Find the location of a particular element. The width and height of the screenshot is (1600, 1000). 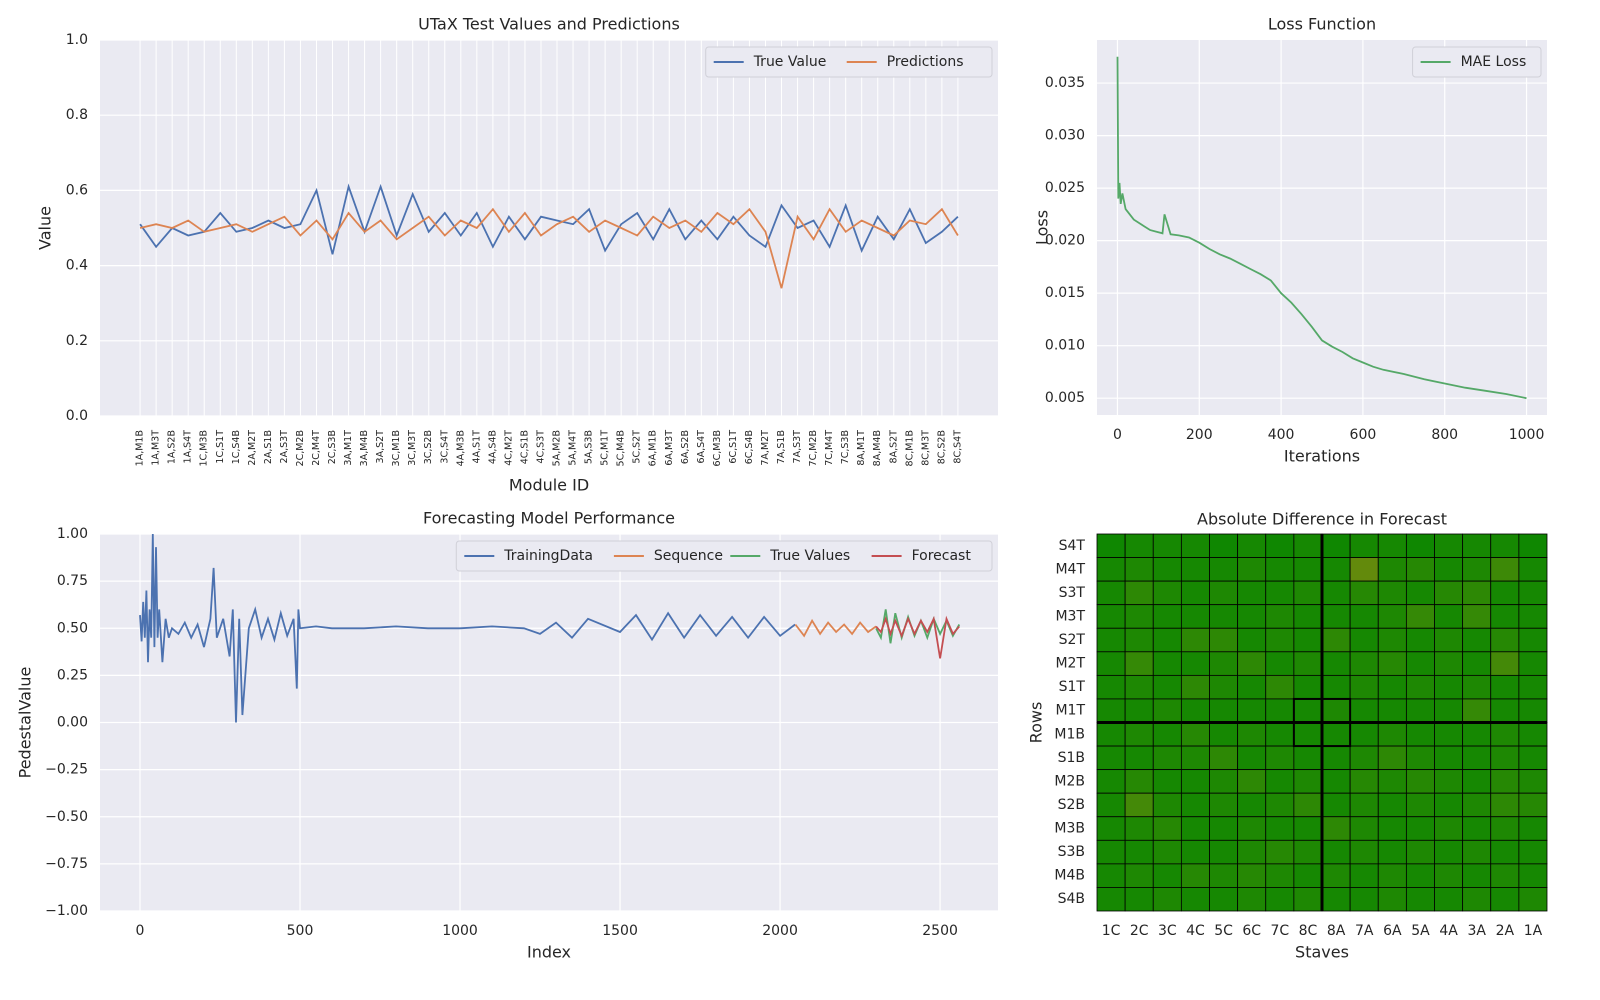

y-tick-label: S1B is located at coordinates (1071, 758).